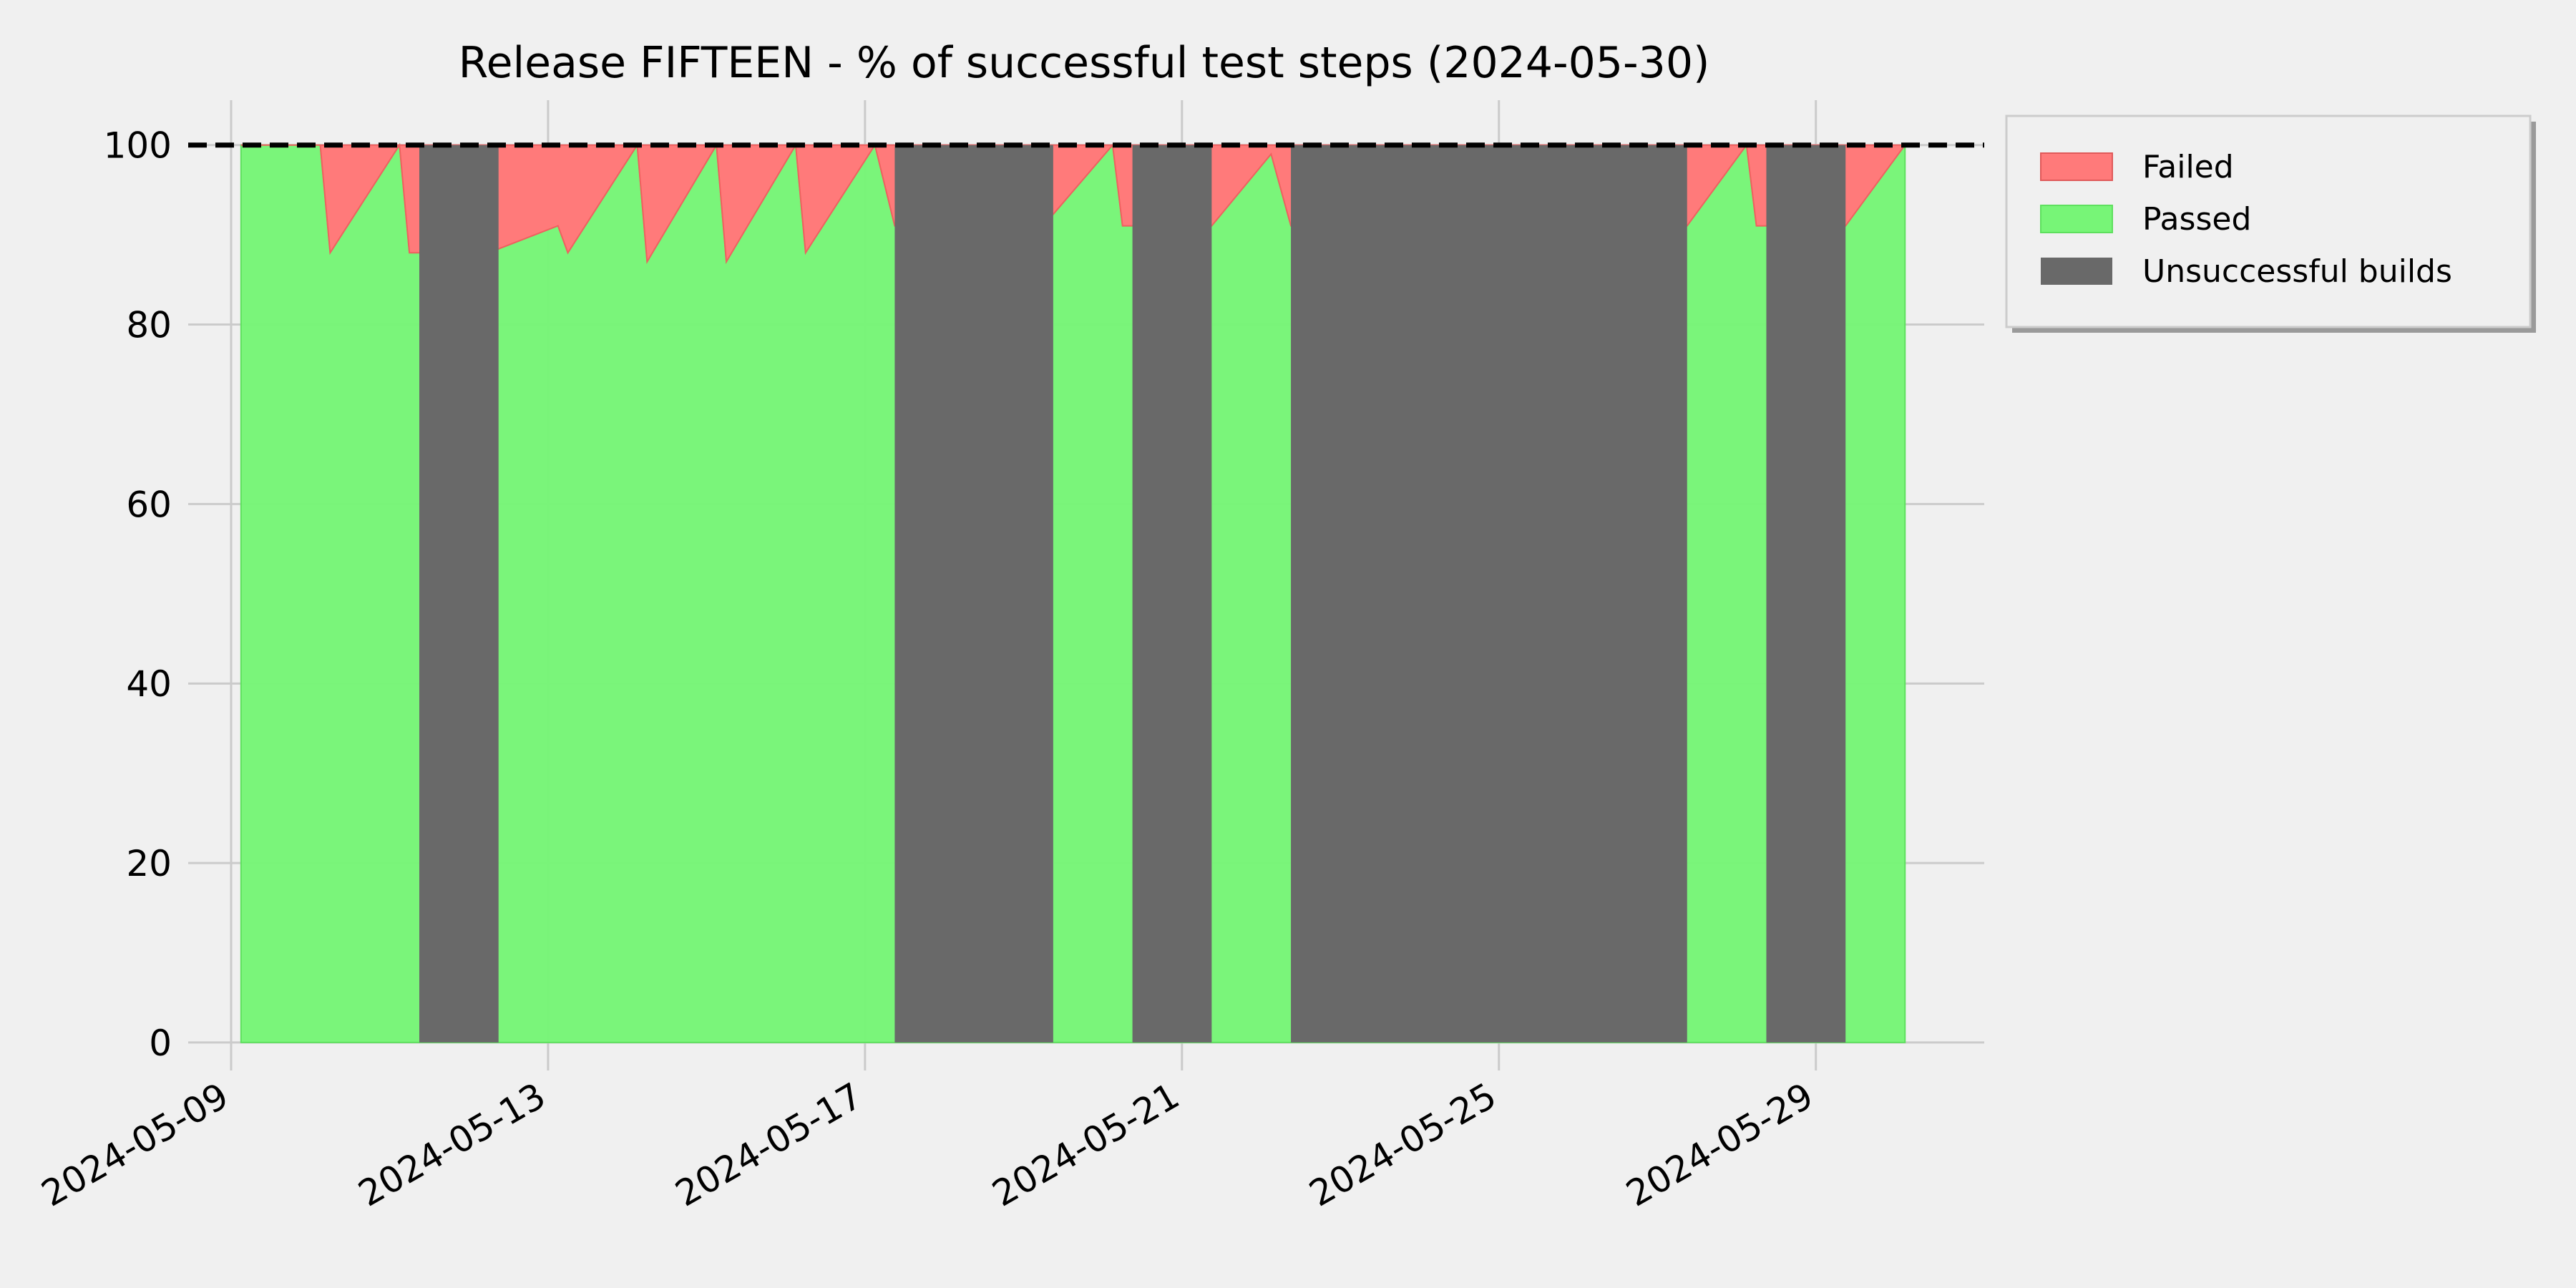 This screenshot has height=1288, width=2576. Describe the element at coordinates (2297, 271) in the screenshot. I see `legend-label-unsuccessful-builds: Unsuccessful builds` at that location.